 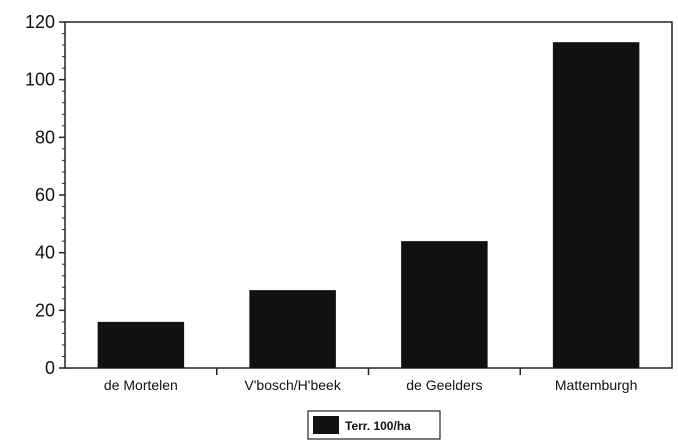 What do you see at coordinates (40, 22) in the screenshot?
I see `y-tick-label: 120` at bounding box center [40, 22].